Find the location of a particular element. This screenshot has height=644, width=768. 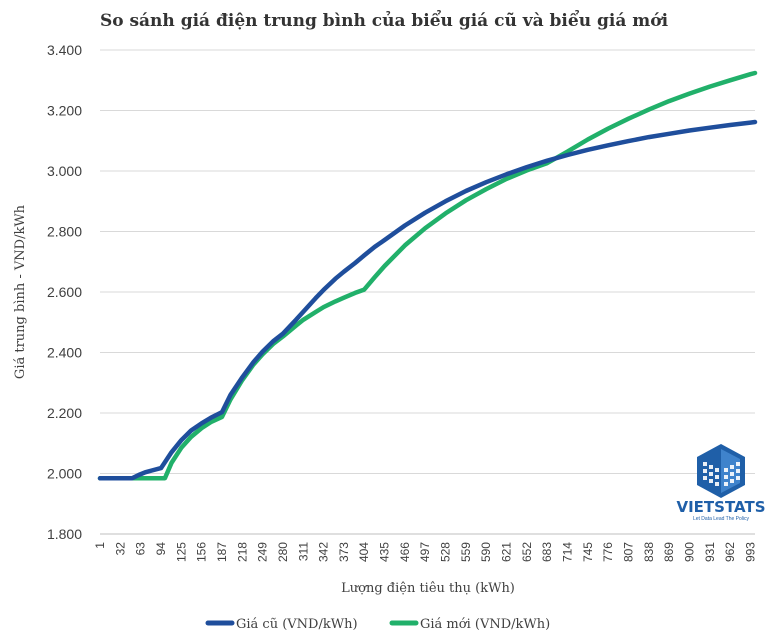

x-tick-label: 32 is located at coordinates (120, 549).